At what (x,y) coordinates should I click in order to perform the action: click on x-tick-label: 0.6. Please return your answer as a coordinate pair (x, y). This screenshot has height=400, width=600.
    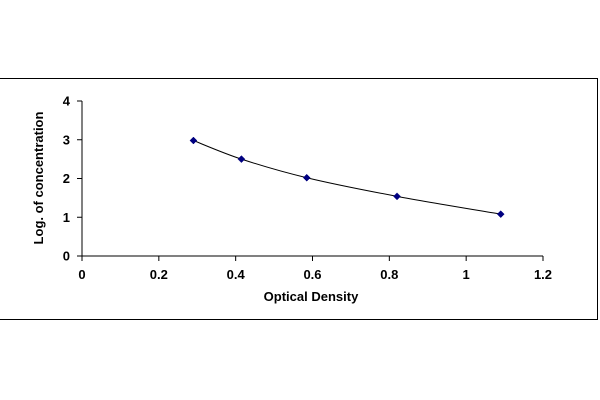
    Looking at the image, I should click on (312, 274).